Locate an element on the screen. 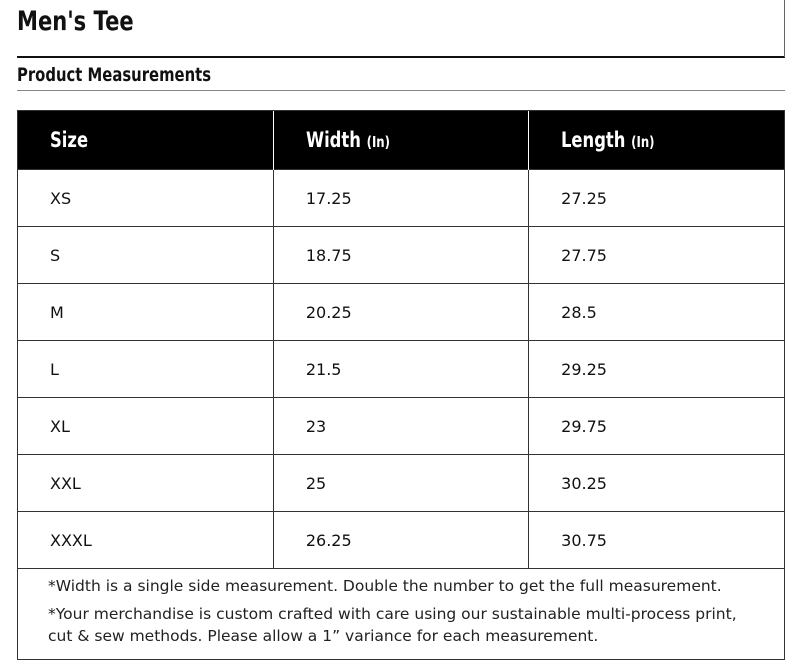 Image resolution: width=794 pixels, height=670 pixels. table-row: XS 17.25 27.25 is located at coordinates (401, 198).